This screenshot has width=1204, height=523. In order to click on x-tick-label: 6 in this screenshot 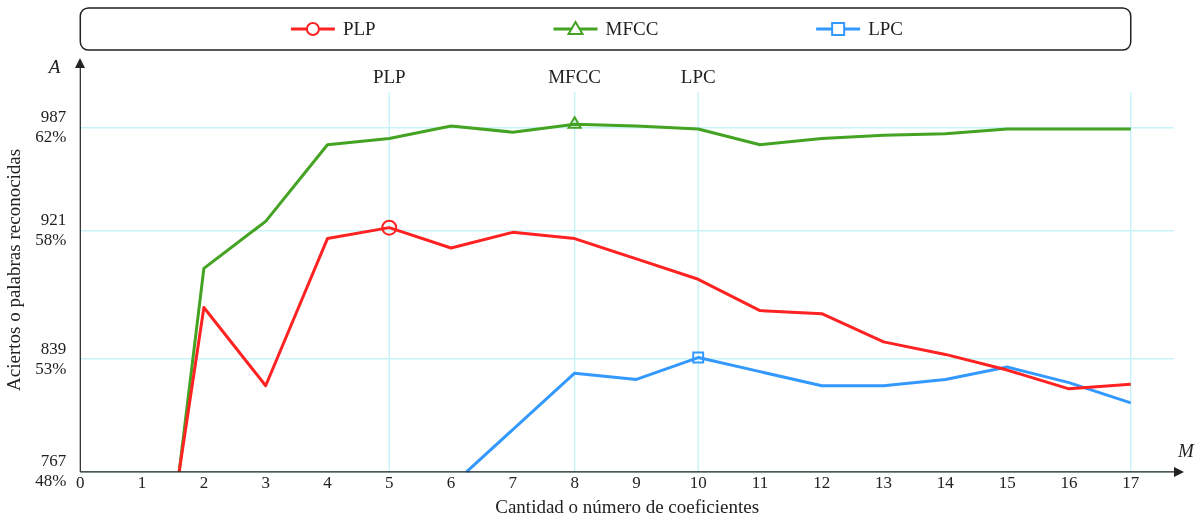, I will do `click(451, 483)`.